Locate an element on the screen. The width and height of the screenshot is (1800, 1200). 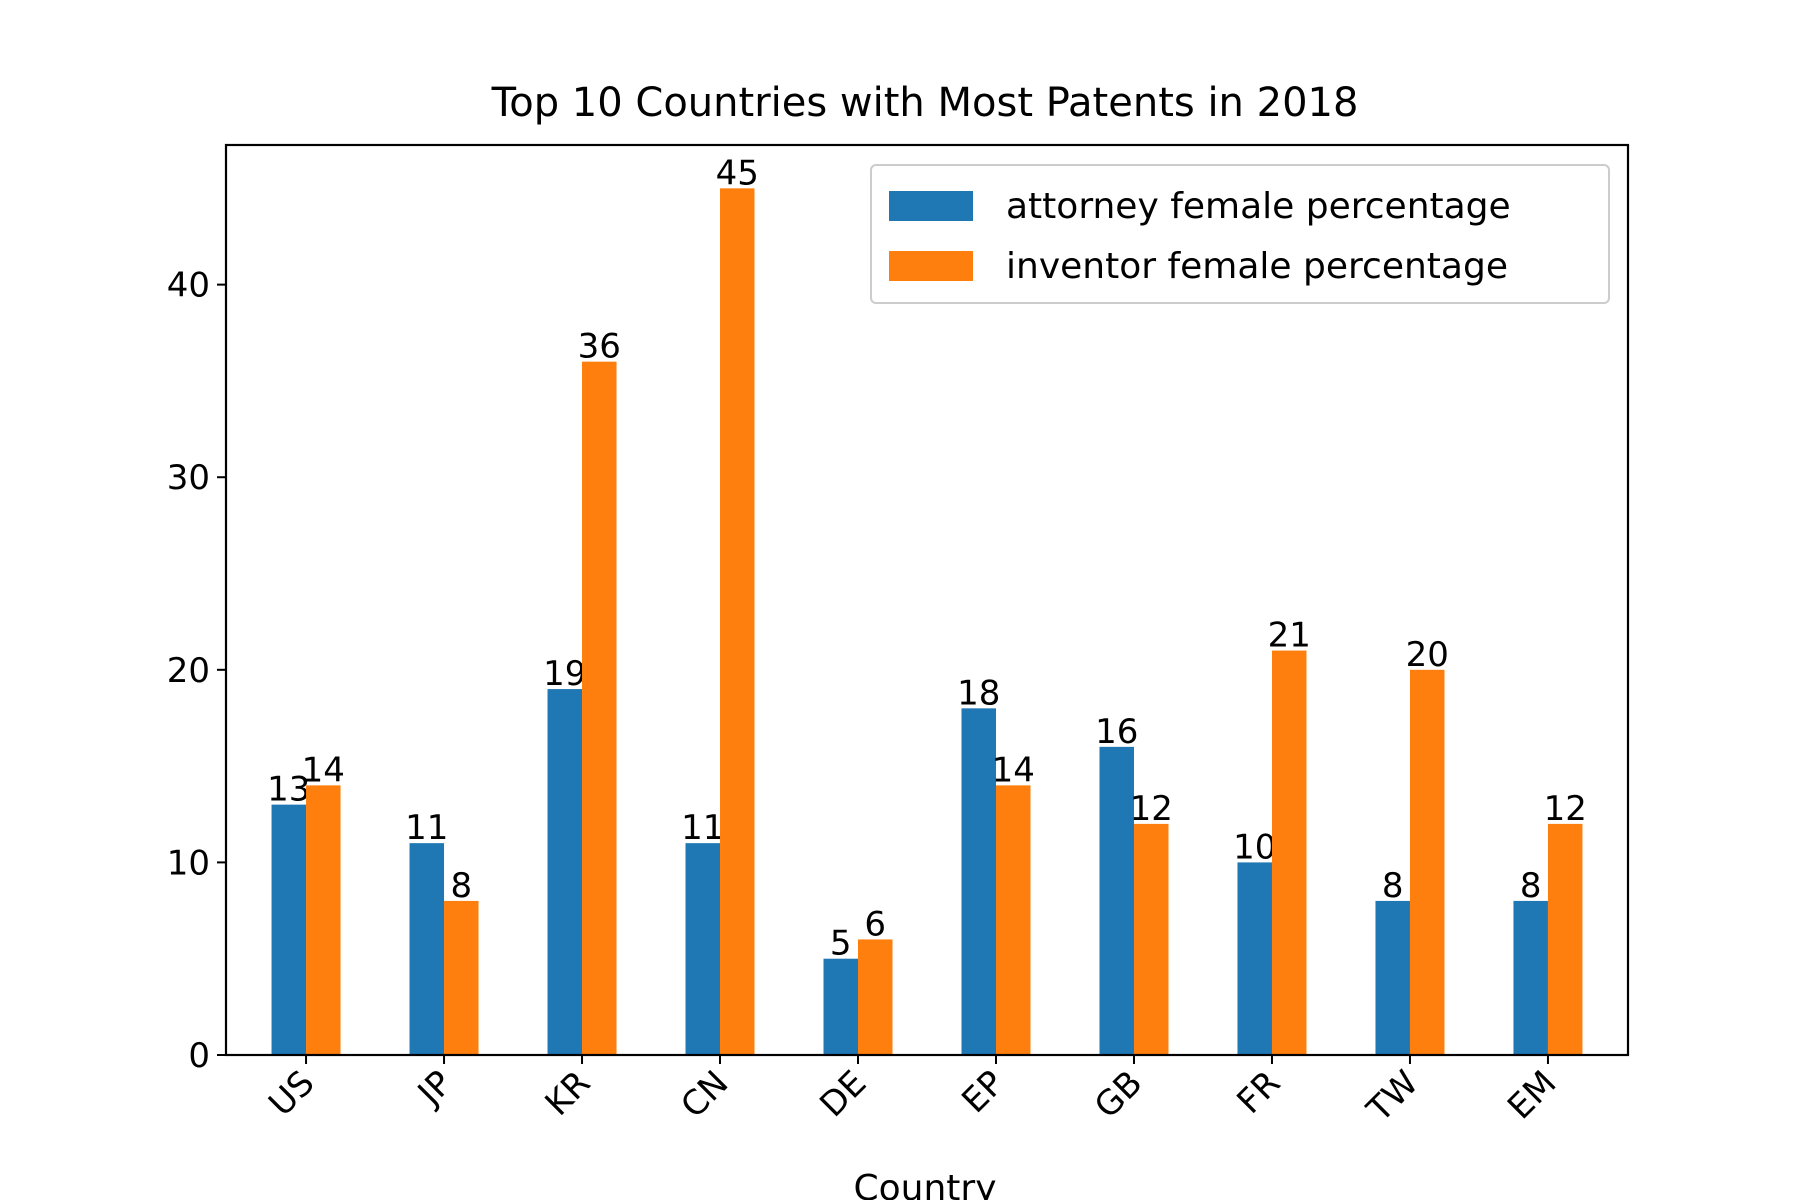
legend-label-2: inventor female percentage is located at coordinates (1257, 266).